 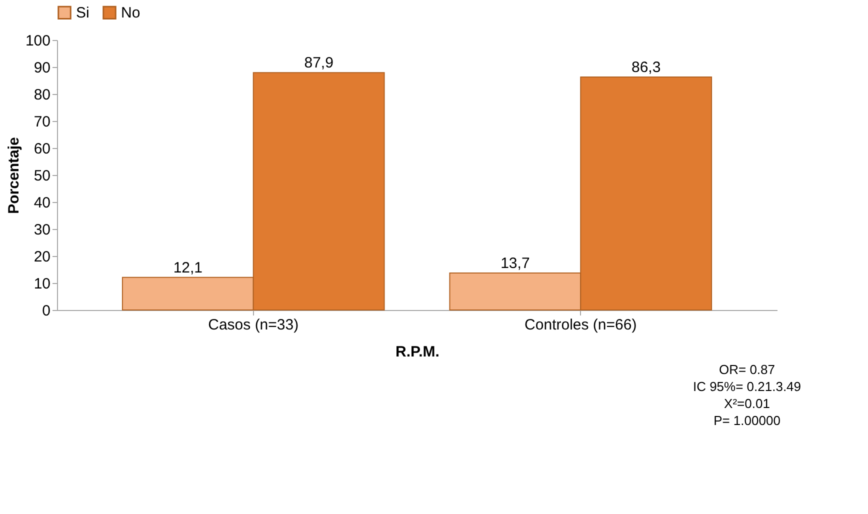 I want to click on legend-label: No, so click(x=130, y=13).